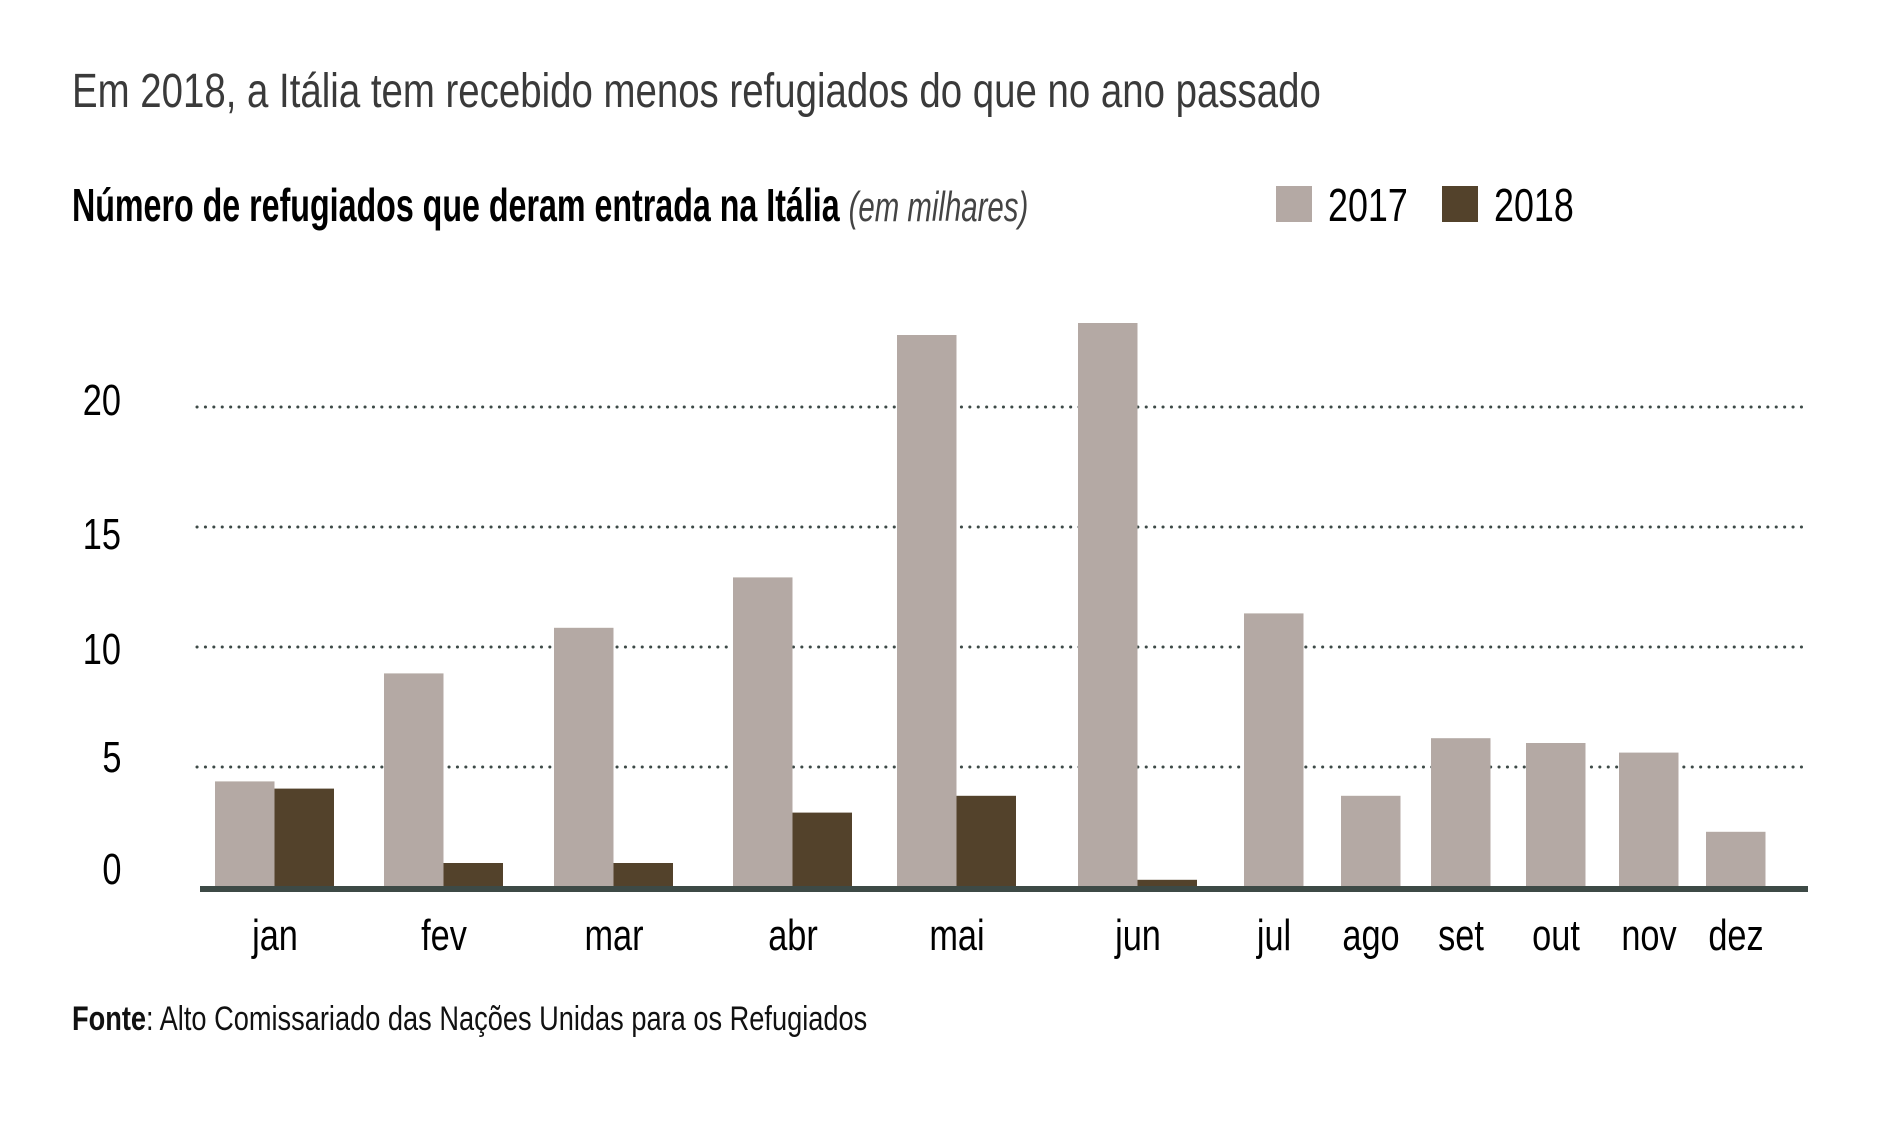 The width and height of the screenshot is (1878, 1126). What do you see at coordinates (1167, 883) in the screenshot?
I see `bar-2018-jun` at bounding box center [1167, 883].